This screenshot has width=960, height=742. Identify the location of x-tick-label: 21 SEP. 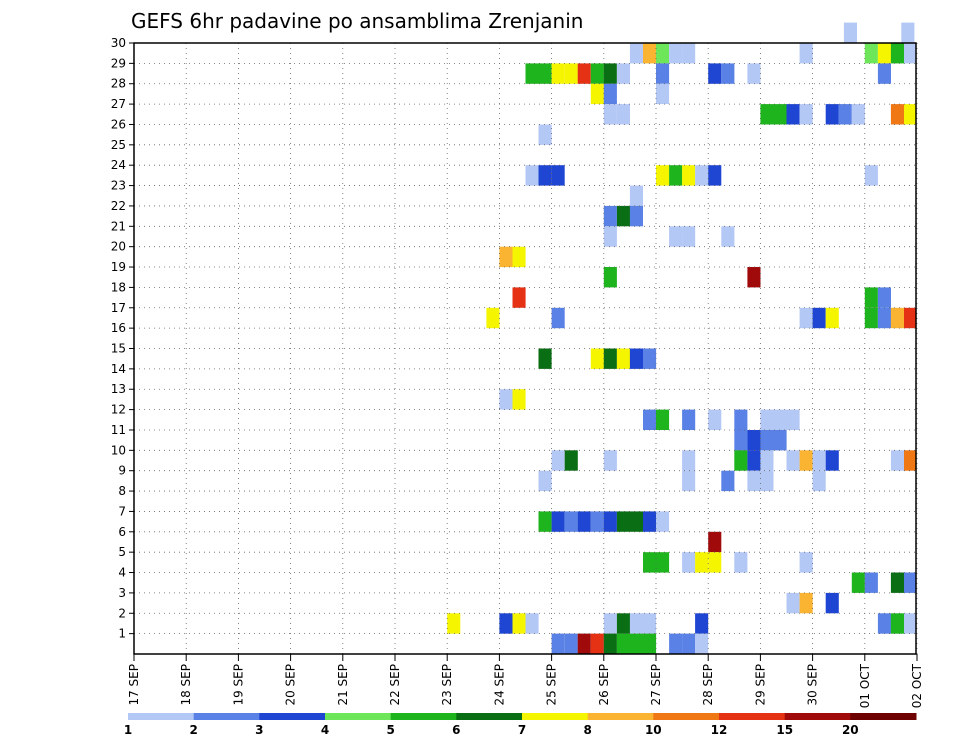
(343, 685).